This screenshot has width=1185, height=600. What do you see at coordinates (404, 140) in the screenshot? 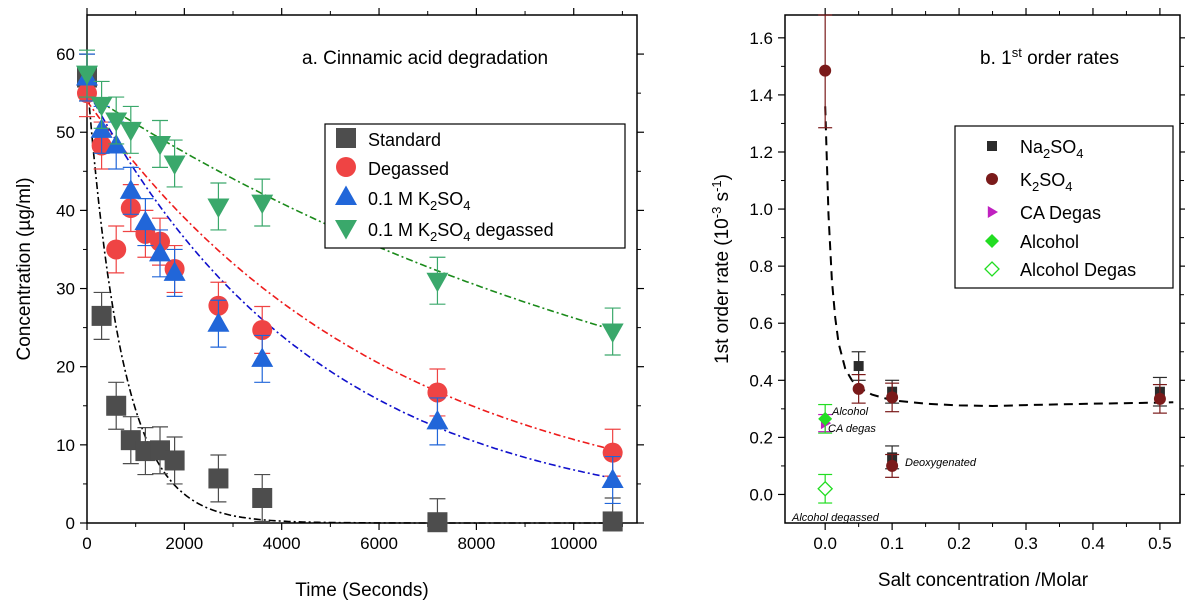
I see `legend-a-label-standard: Standard` at bounding box center [404, 140].